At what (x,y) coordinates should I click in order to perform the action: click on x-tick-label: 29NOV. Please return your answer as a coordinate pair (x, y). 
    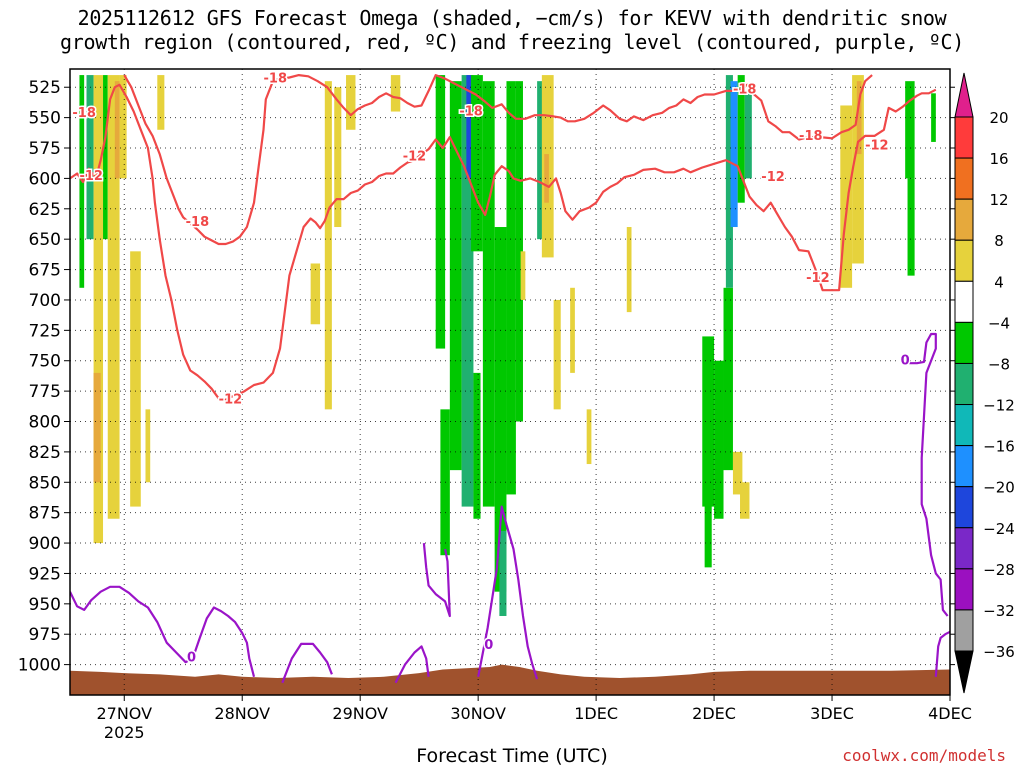
    Looking at the image, I should click on (360, 713).